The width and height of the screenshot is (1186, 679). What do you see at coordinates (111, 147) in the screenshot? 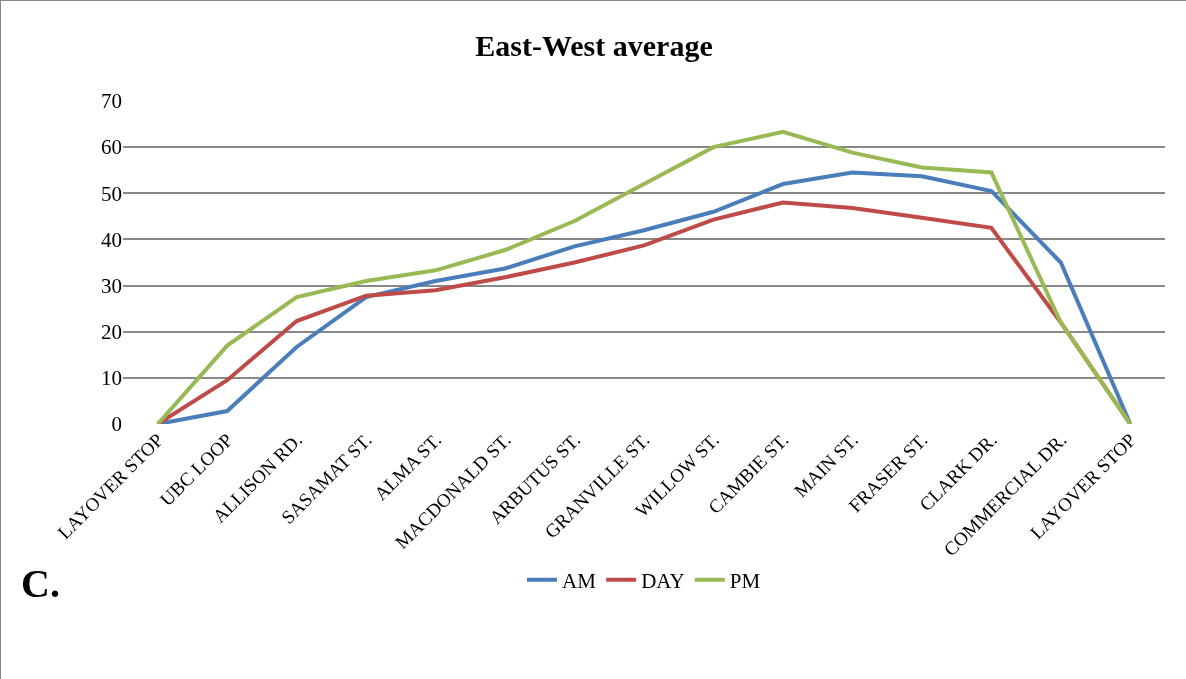
I see `y-tick-label: 60` at bounding box center [111, 147].